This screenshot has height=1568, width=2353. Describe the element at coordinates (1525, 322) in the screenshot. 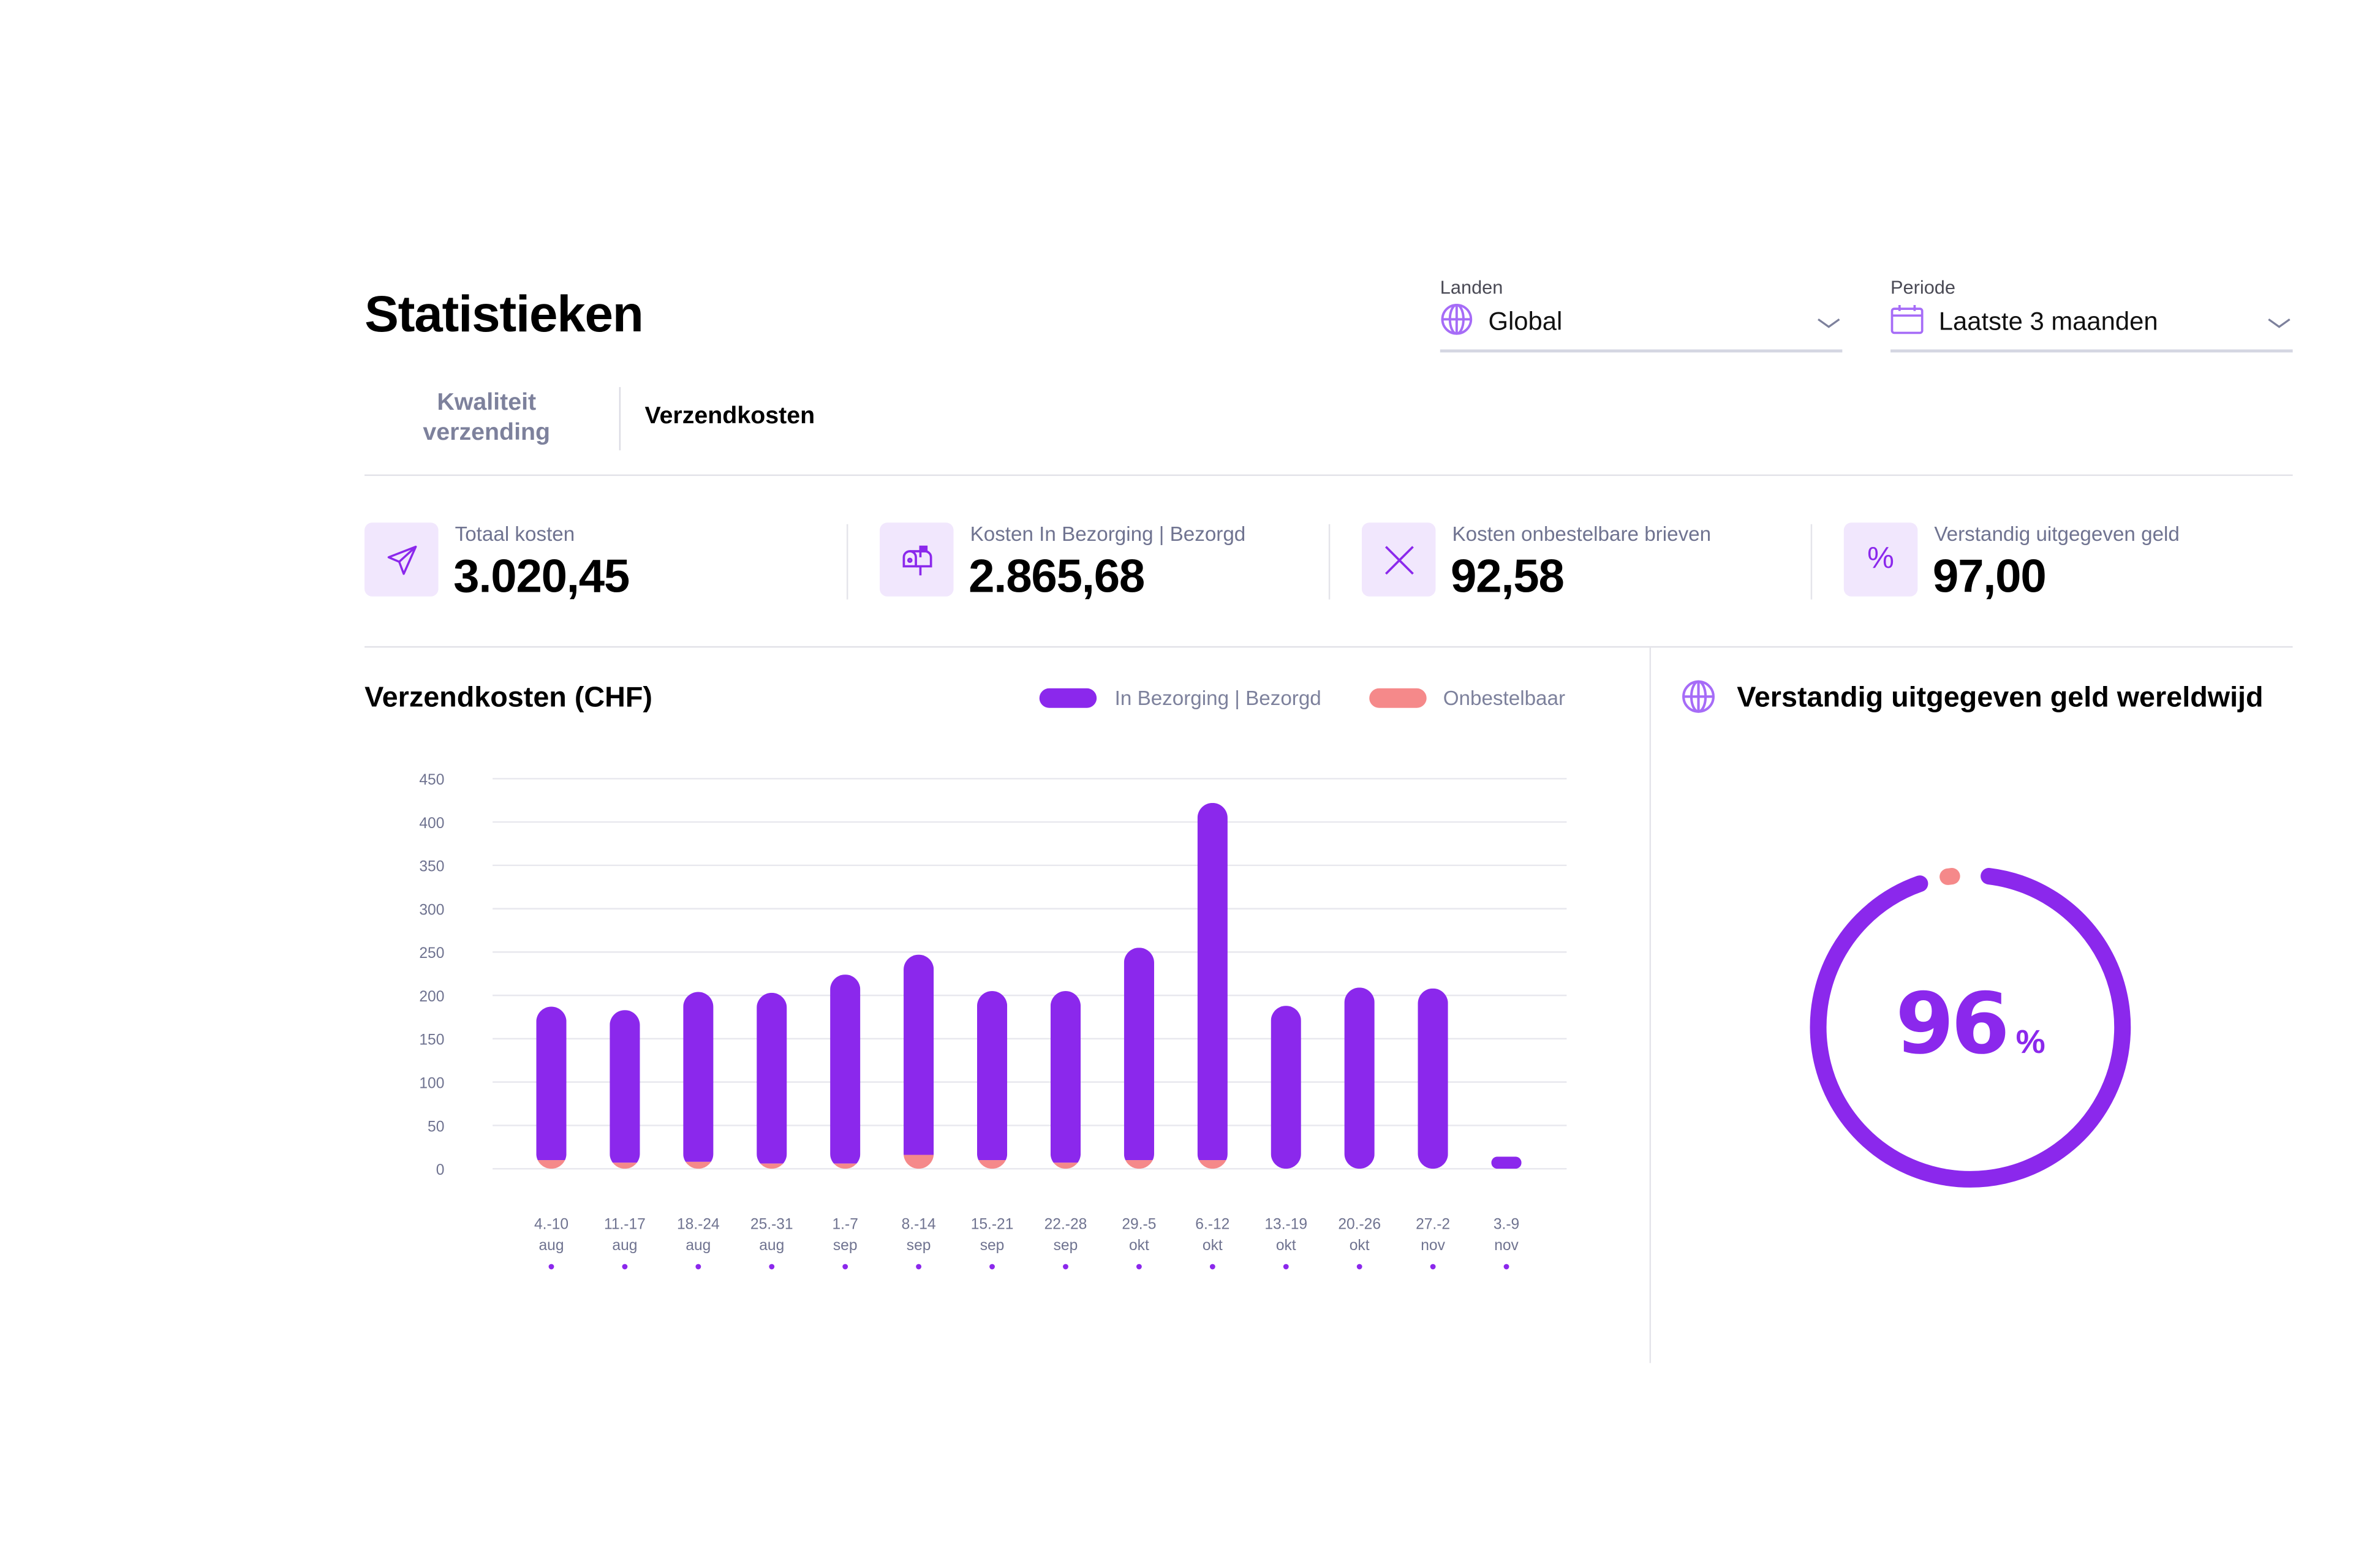

I see `countries-filter-value: Global` at that location.